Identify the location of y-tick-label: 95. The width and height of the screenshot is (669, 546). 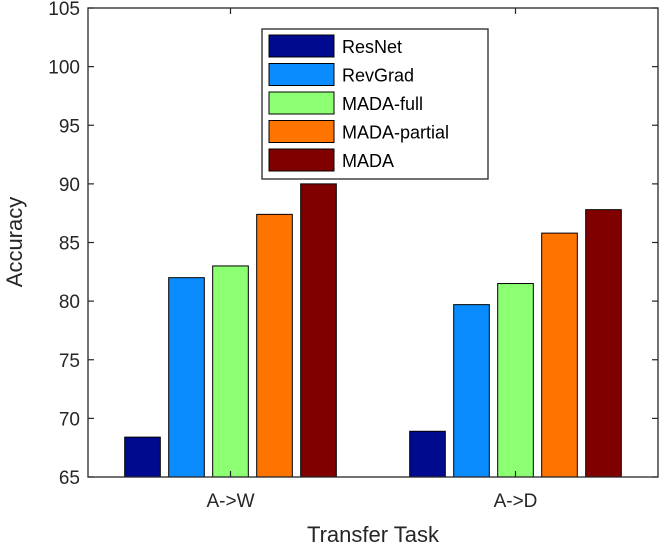
(69, 126).